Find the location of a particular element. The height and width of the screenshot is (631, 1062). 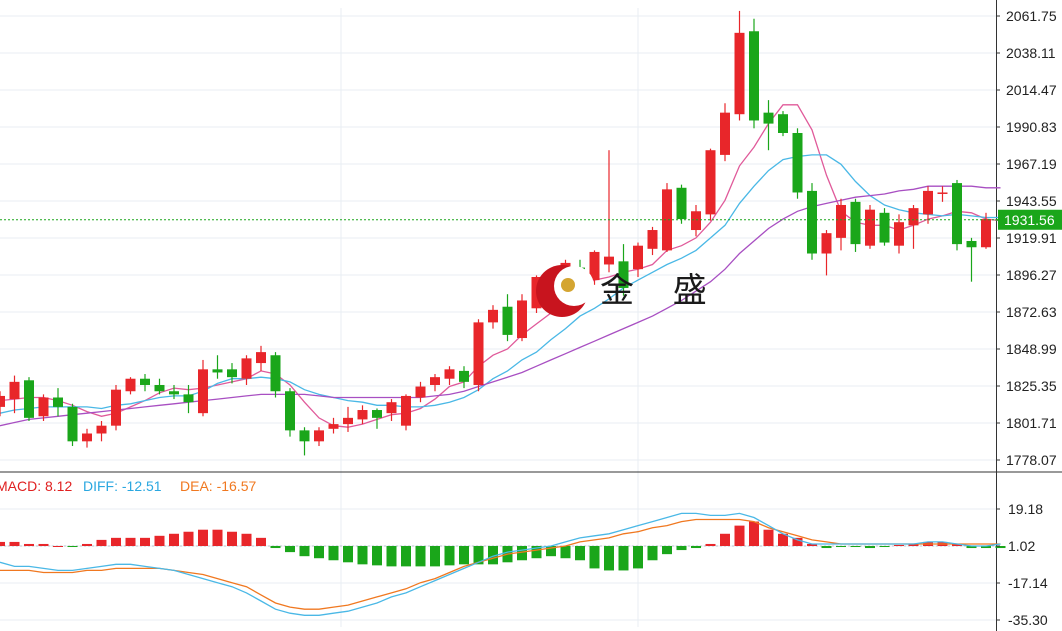

current-price-badge is located at coordinates (1030, 219).